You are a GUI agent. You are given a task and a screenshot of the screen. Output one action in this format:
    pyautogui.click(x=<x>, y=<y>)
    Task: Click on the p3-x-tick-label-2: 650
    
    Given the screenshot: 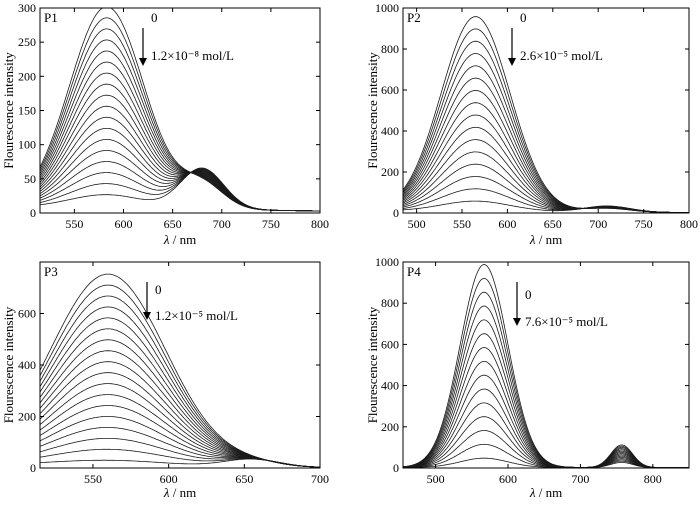 What is the action you would take?
    pyautogui.click(x=244, y=479)
    